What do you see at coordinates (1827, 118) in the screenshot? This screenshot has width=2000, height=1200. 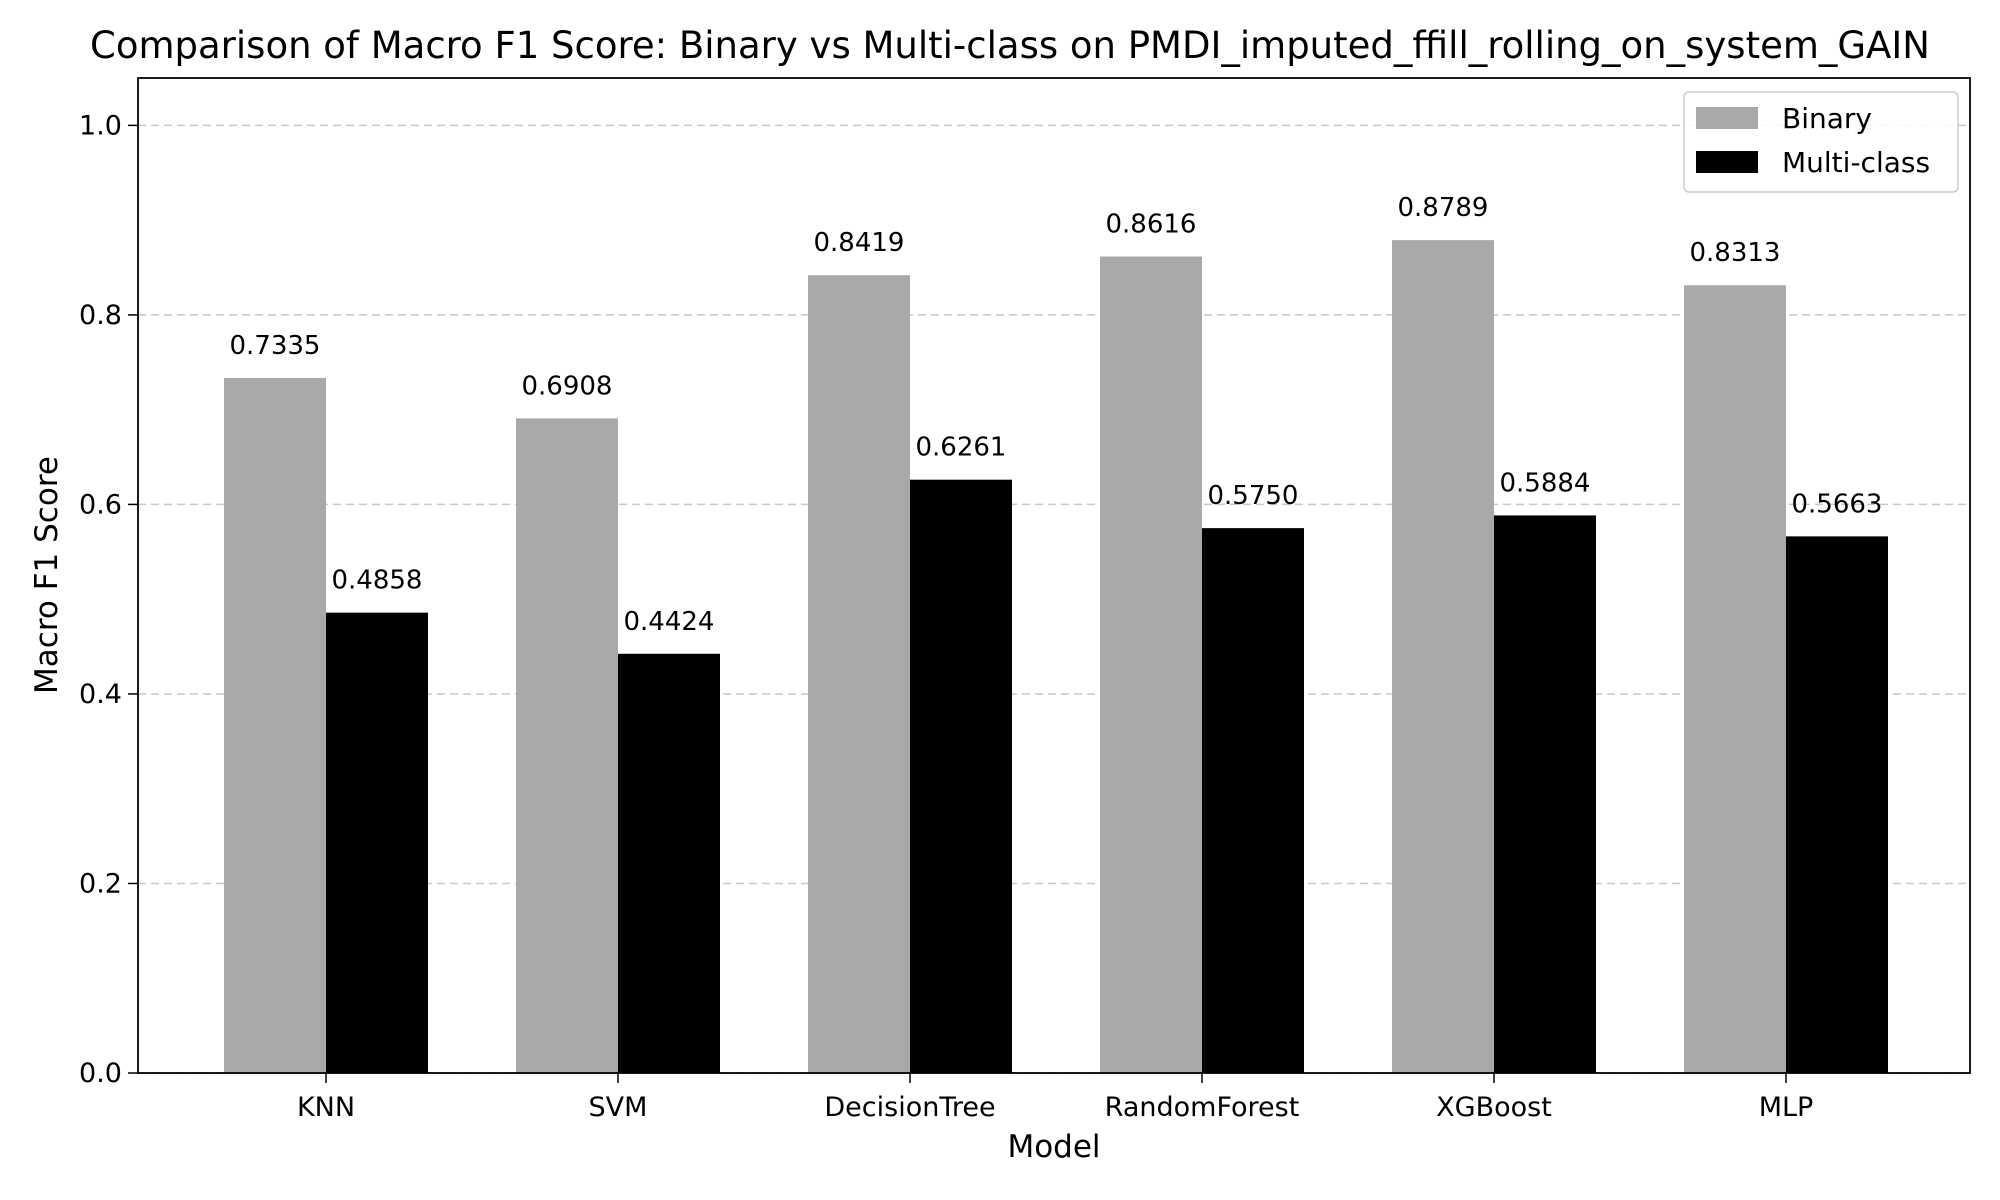 I see `legend-label: Binary` at bounding box center [1827, 118].